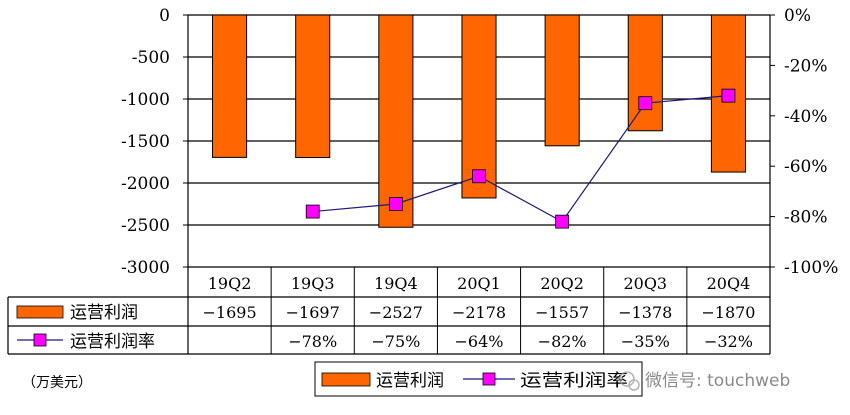 This screenshot has width=850, height=415. What do you see at coordinates (489, 379) in the screenshot?
I see `legend-key-marker` at bounding box center [489, 379].